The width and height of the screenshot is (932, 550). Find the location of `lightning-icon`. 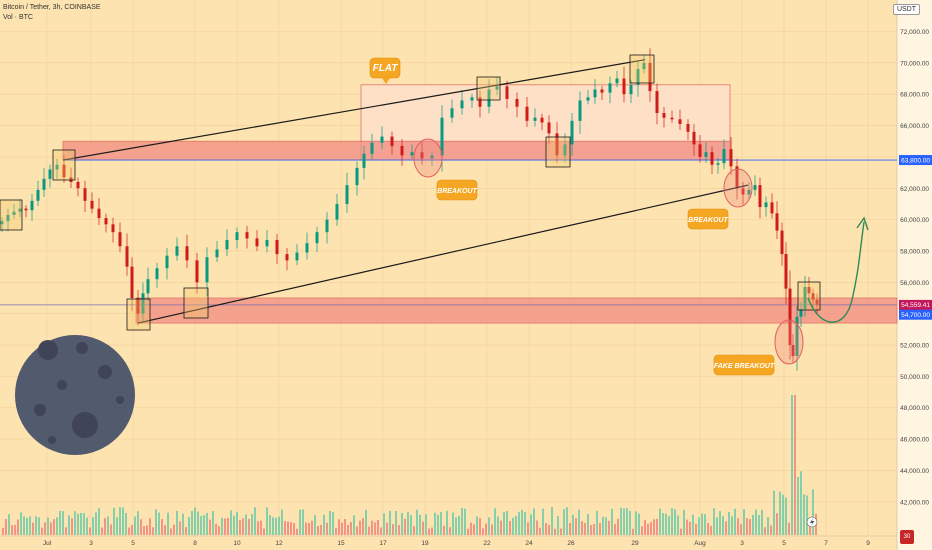

lightning-icon is located at coordinates (812, 522).